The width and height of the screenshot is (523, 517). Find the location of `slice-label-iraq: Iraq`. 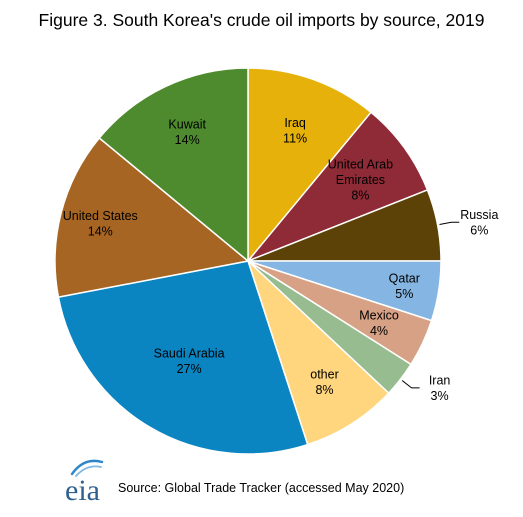

slice-label-iraq: Iraq is located at coordinates (295, 123).